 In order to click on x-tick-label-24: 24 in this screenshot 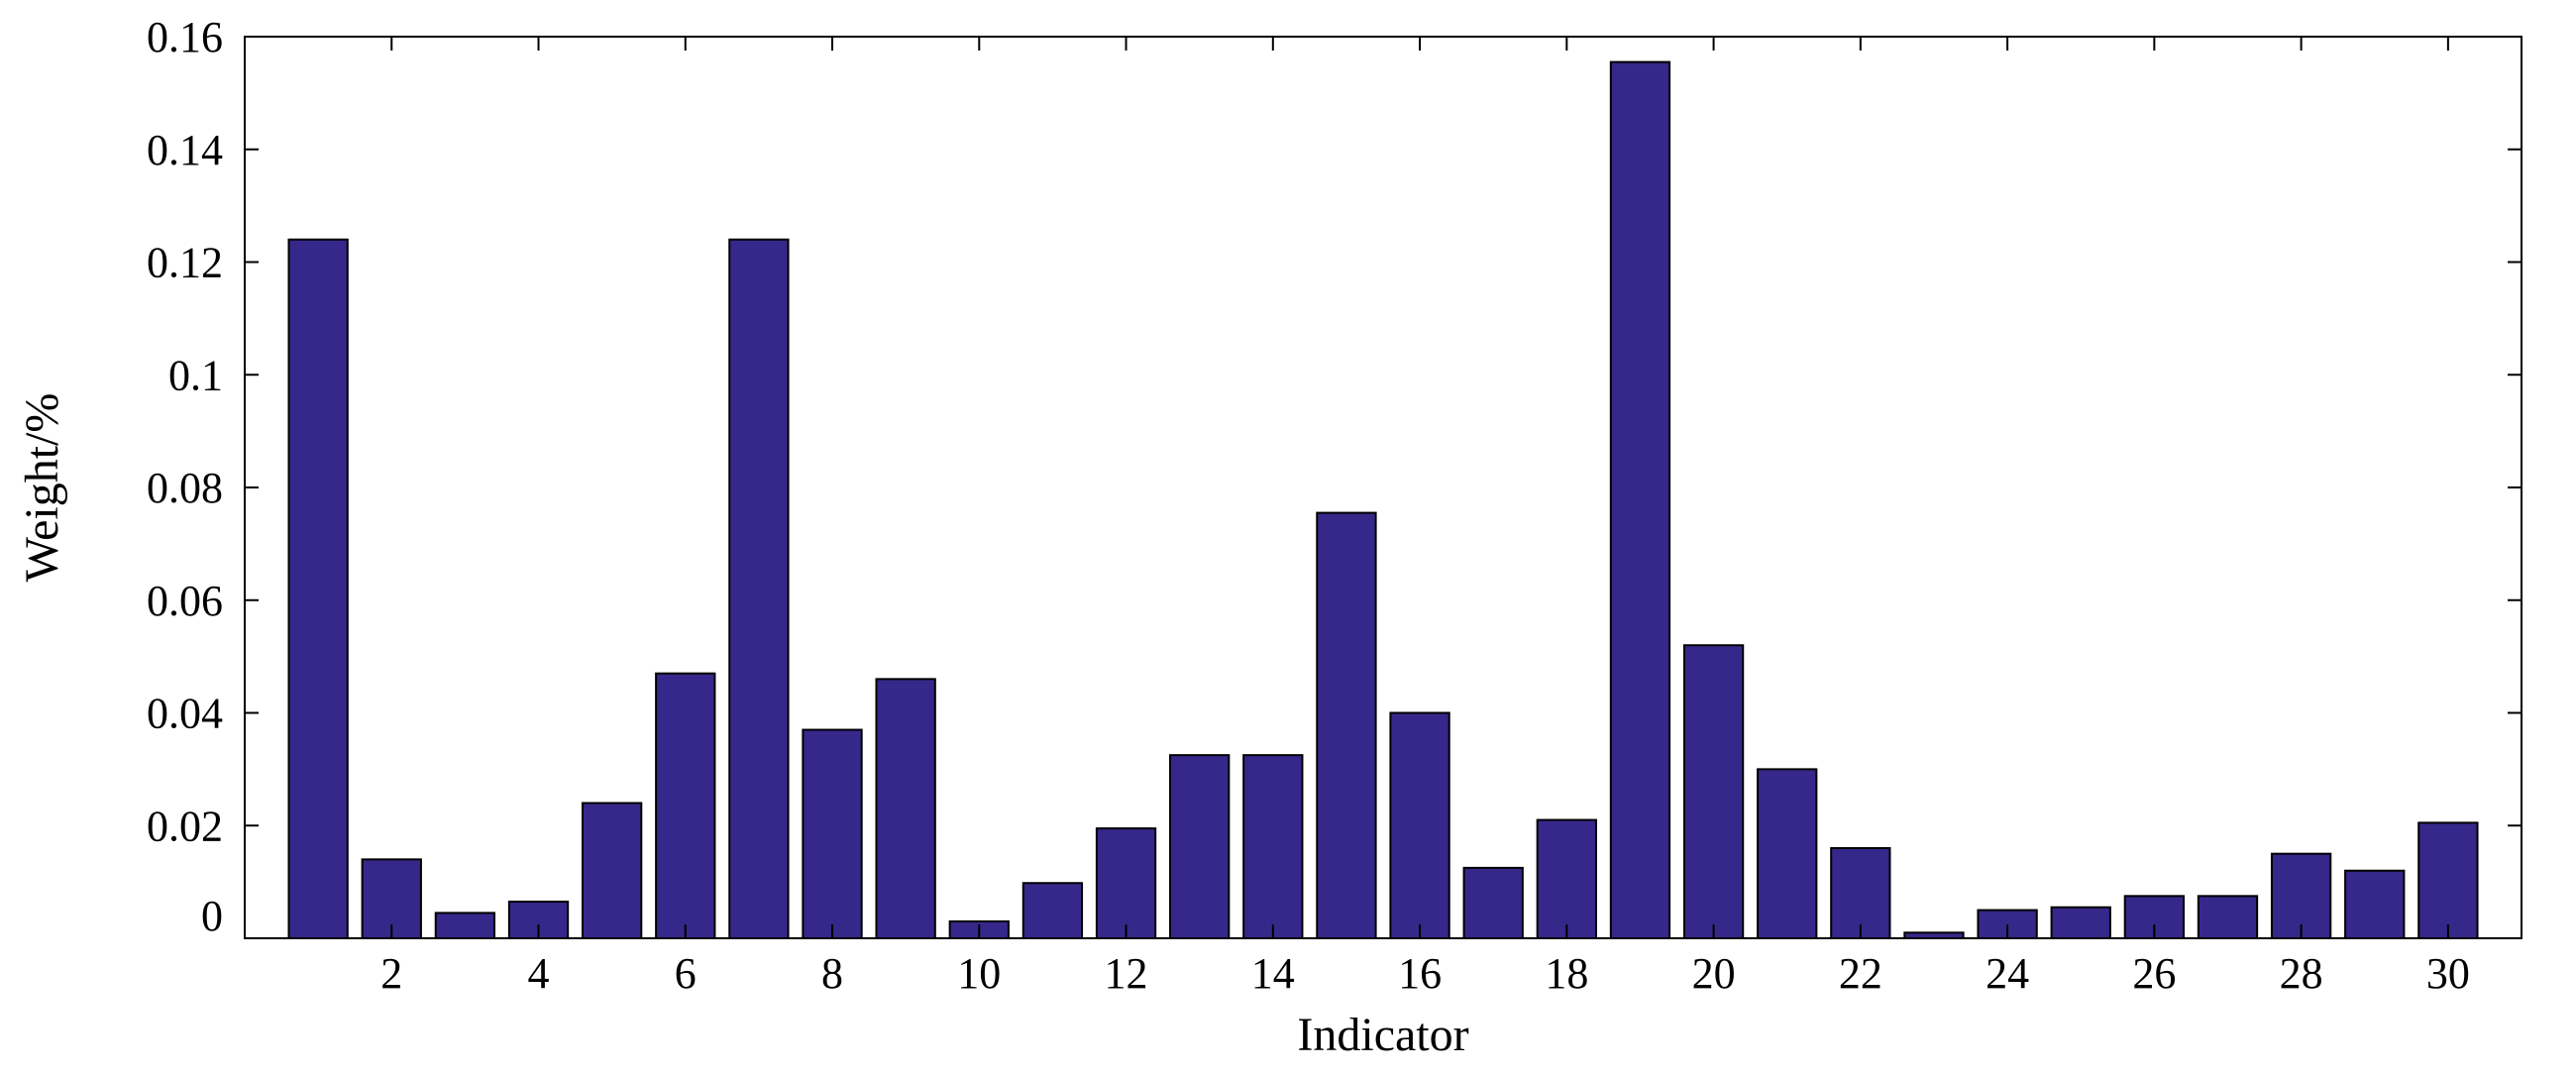, I will do `click(2008, 973)`.